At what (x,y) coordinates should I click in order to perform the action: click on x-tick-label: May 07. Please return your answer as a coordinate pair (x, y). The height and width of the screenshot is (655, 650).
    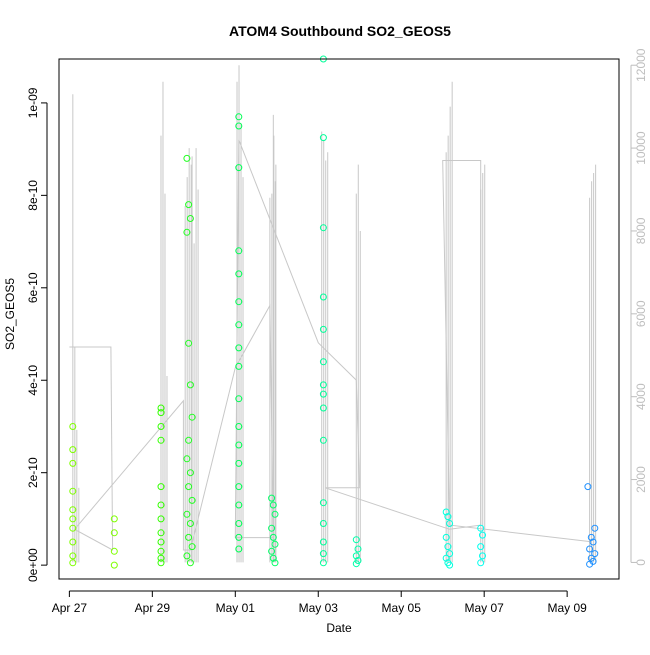
    Looking at the image, I should click on (485, 608).